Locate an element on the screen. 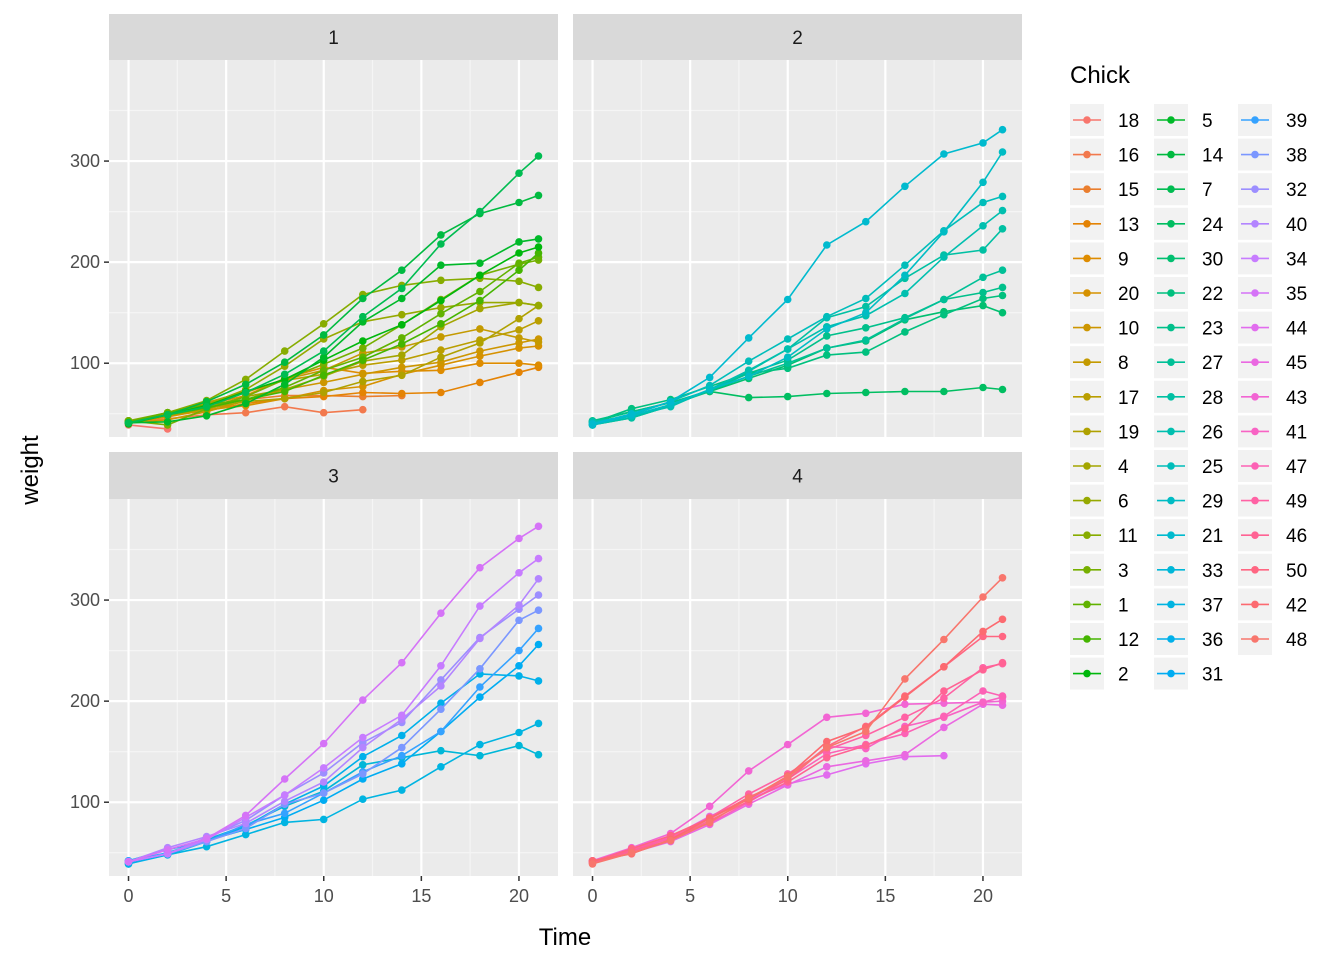 The image size is (1344, 965). legend-item-20: 20 is located at coordinates (1104, 293).